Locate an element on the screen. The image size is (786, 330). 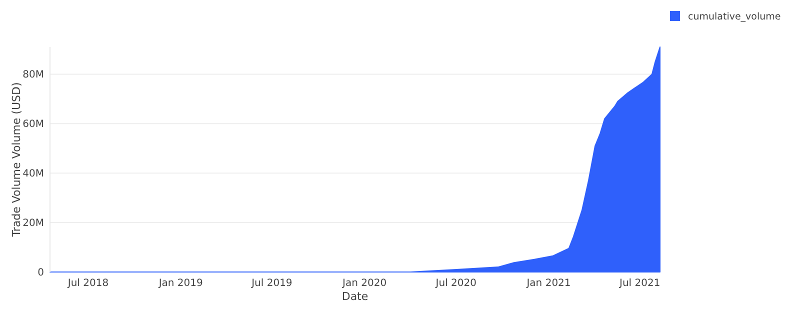
y-tick-label: 60M is located at coordinates (33, 124).